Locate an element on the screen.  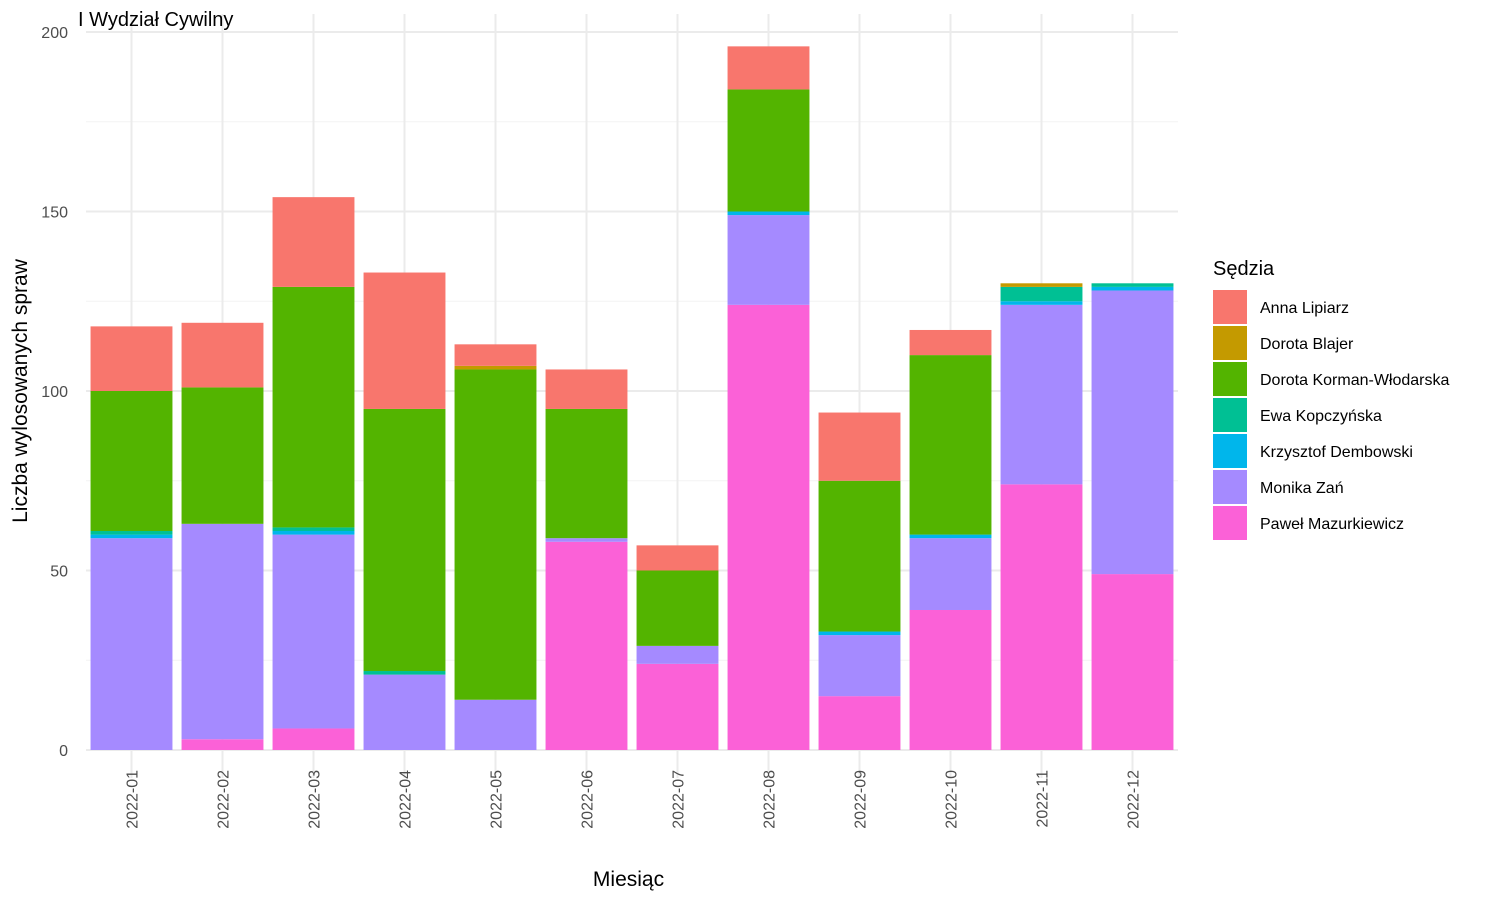
y-axis-ticks: 0 50 100 150 200 is located at coordinates (54, 392).